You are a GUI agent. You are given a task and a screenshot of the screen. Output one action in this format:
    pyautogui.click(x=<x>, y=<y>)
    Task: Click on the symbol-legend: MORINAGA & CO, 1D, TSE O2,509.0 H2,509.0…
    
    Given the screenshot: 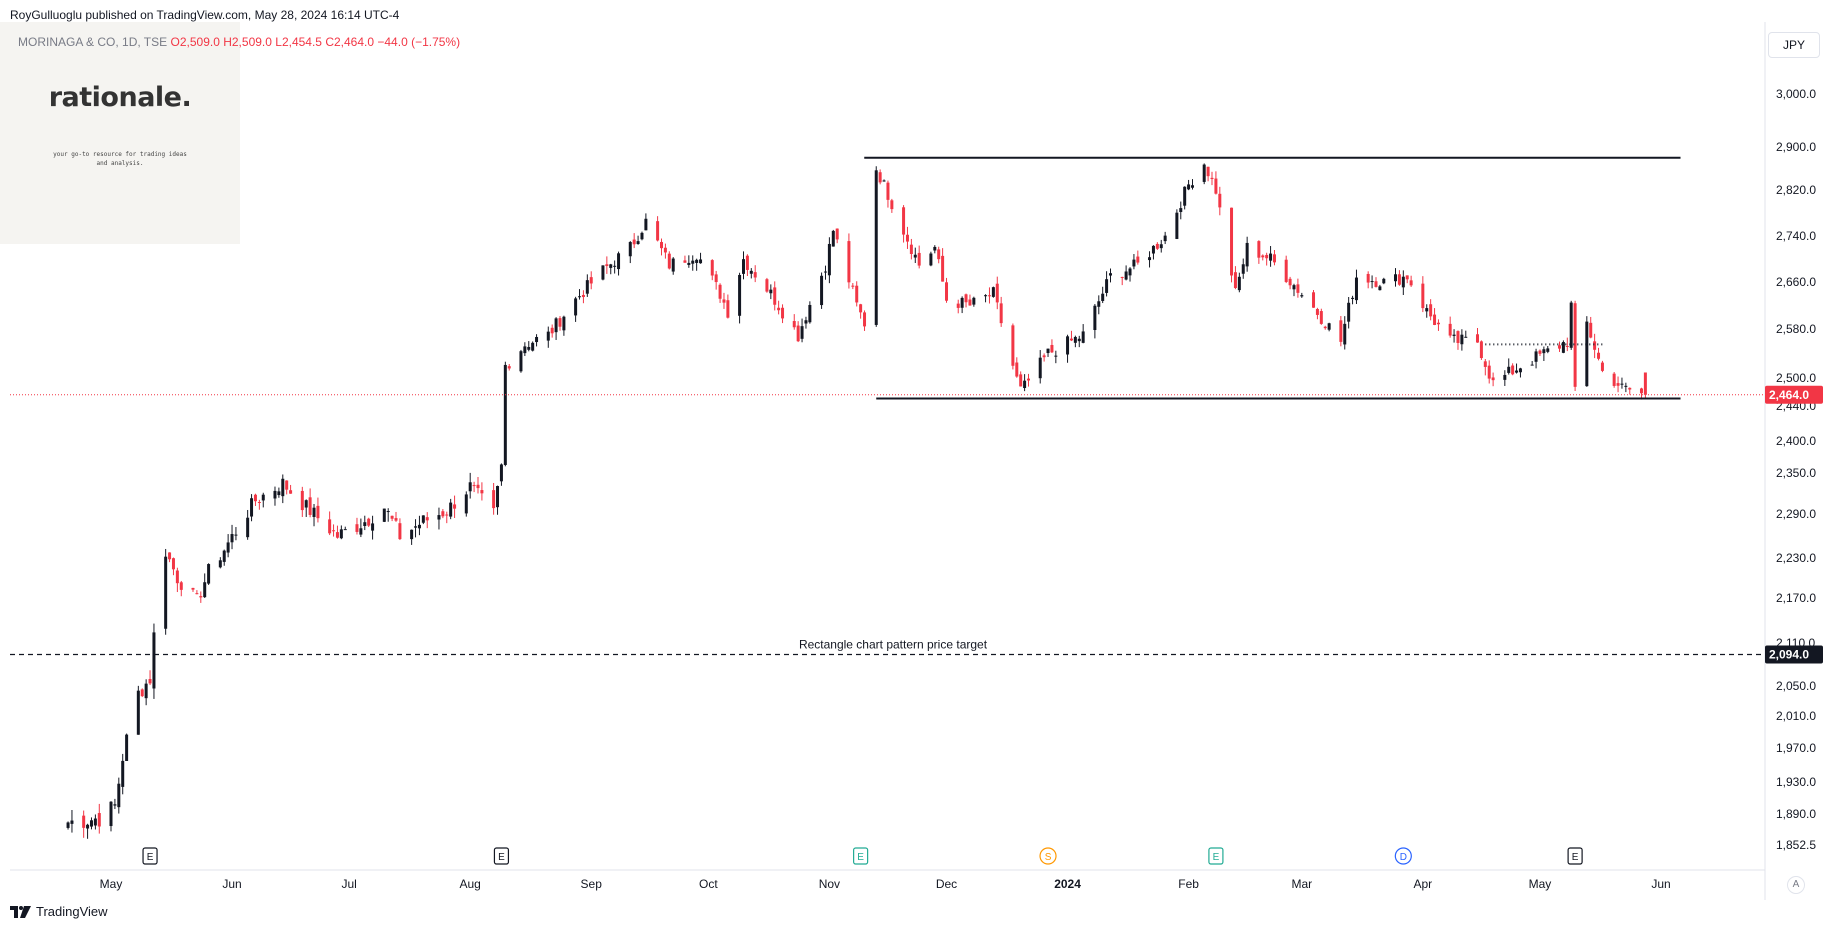 What is the action you would take?
    pyautogui.click(x=239, y=42)
    